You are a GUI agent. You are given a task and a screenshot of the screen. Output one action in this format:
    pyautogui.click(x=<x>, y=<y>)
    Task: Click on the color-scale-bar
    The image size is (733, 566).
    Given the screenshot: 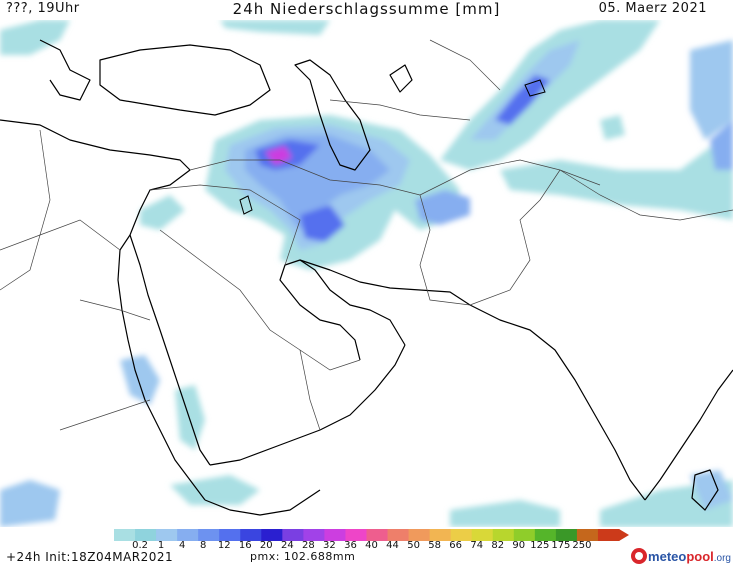 What is the action you would take?
    pyautogui.click(x=371, y=535)
    